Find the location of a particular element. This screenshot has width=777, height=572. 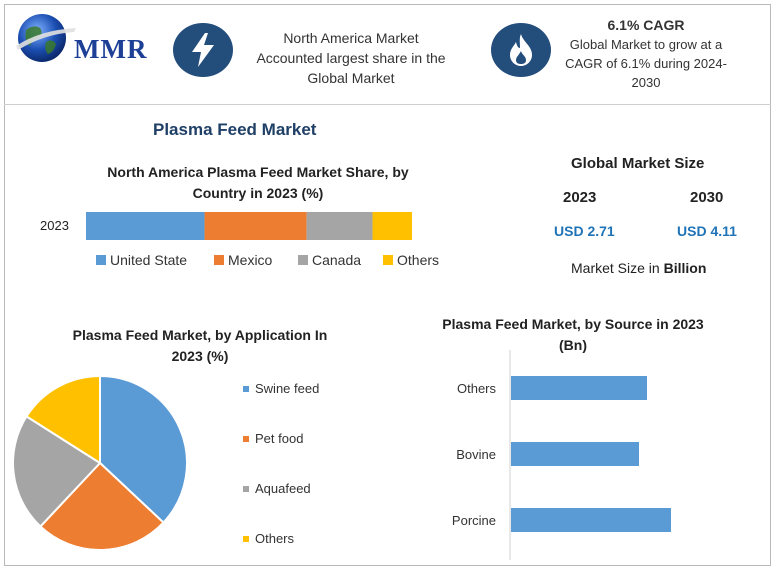

stacked-legend-item-canada: Canada is located at coordinates (329, 260).